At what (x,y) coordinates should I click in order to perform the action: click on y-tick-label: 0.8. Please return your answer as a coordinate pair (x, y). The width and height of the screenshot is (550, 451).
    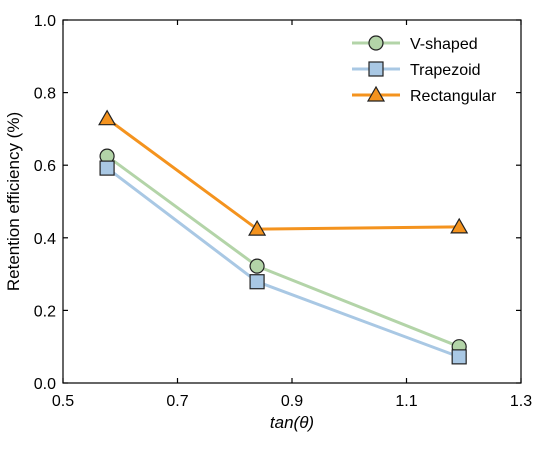
    Looking at the image, I should click on (45, 94).